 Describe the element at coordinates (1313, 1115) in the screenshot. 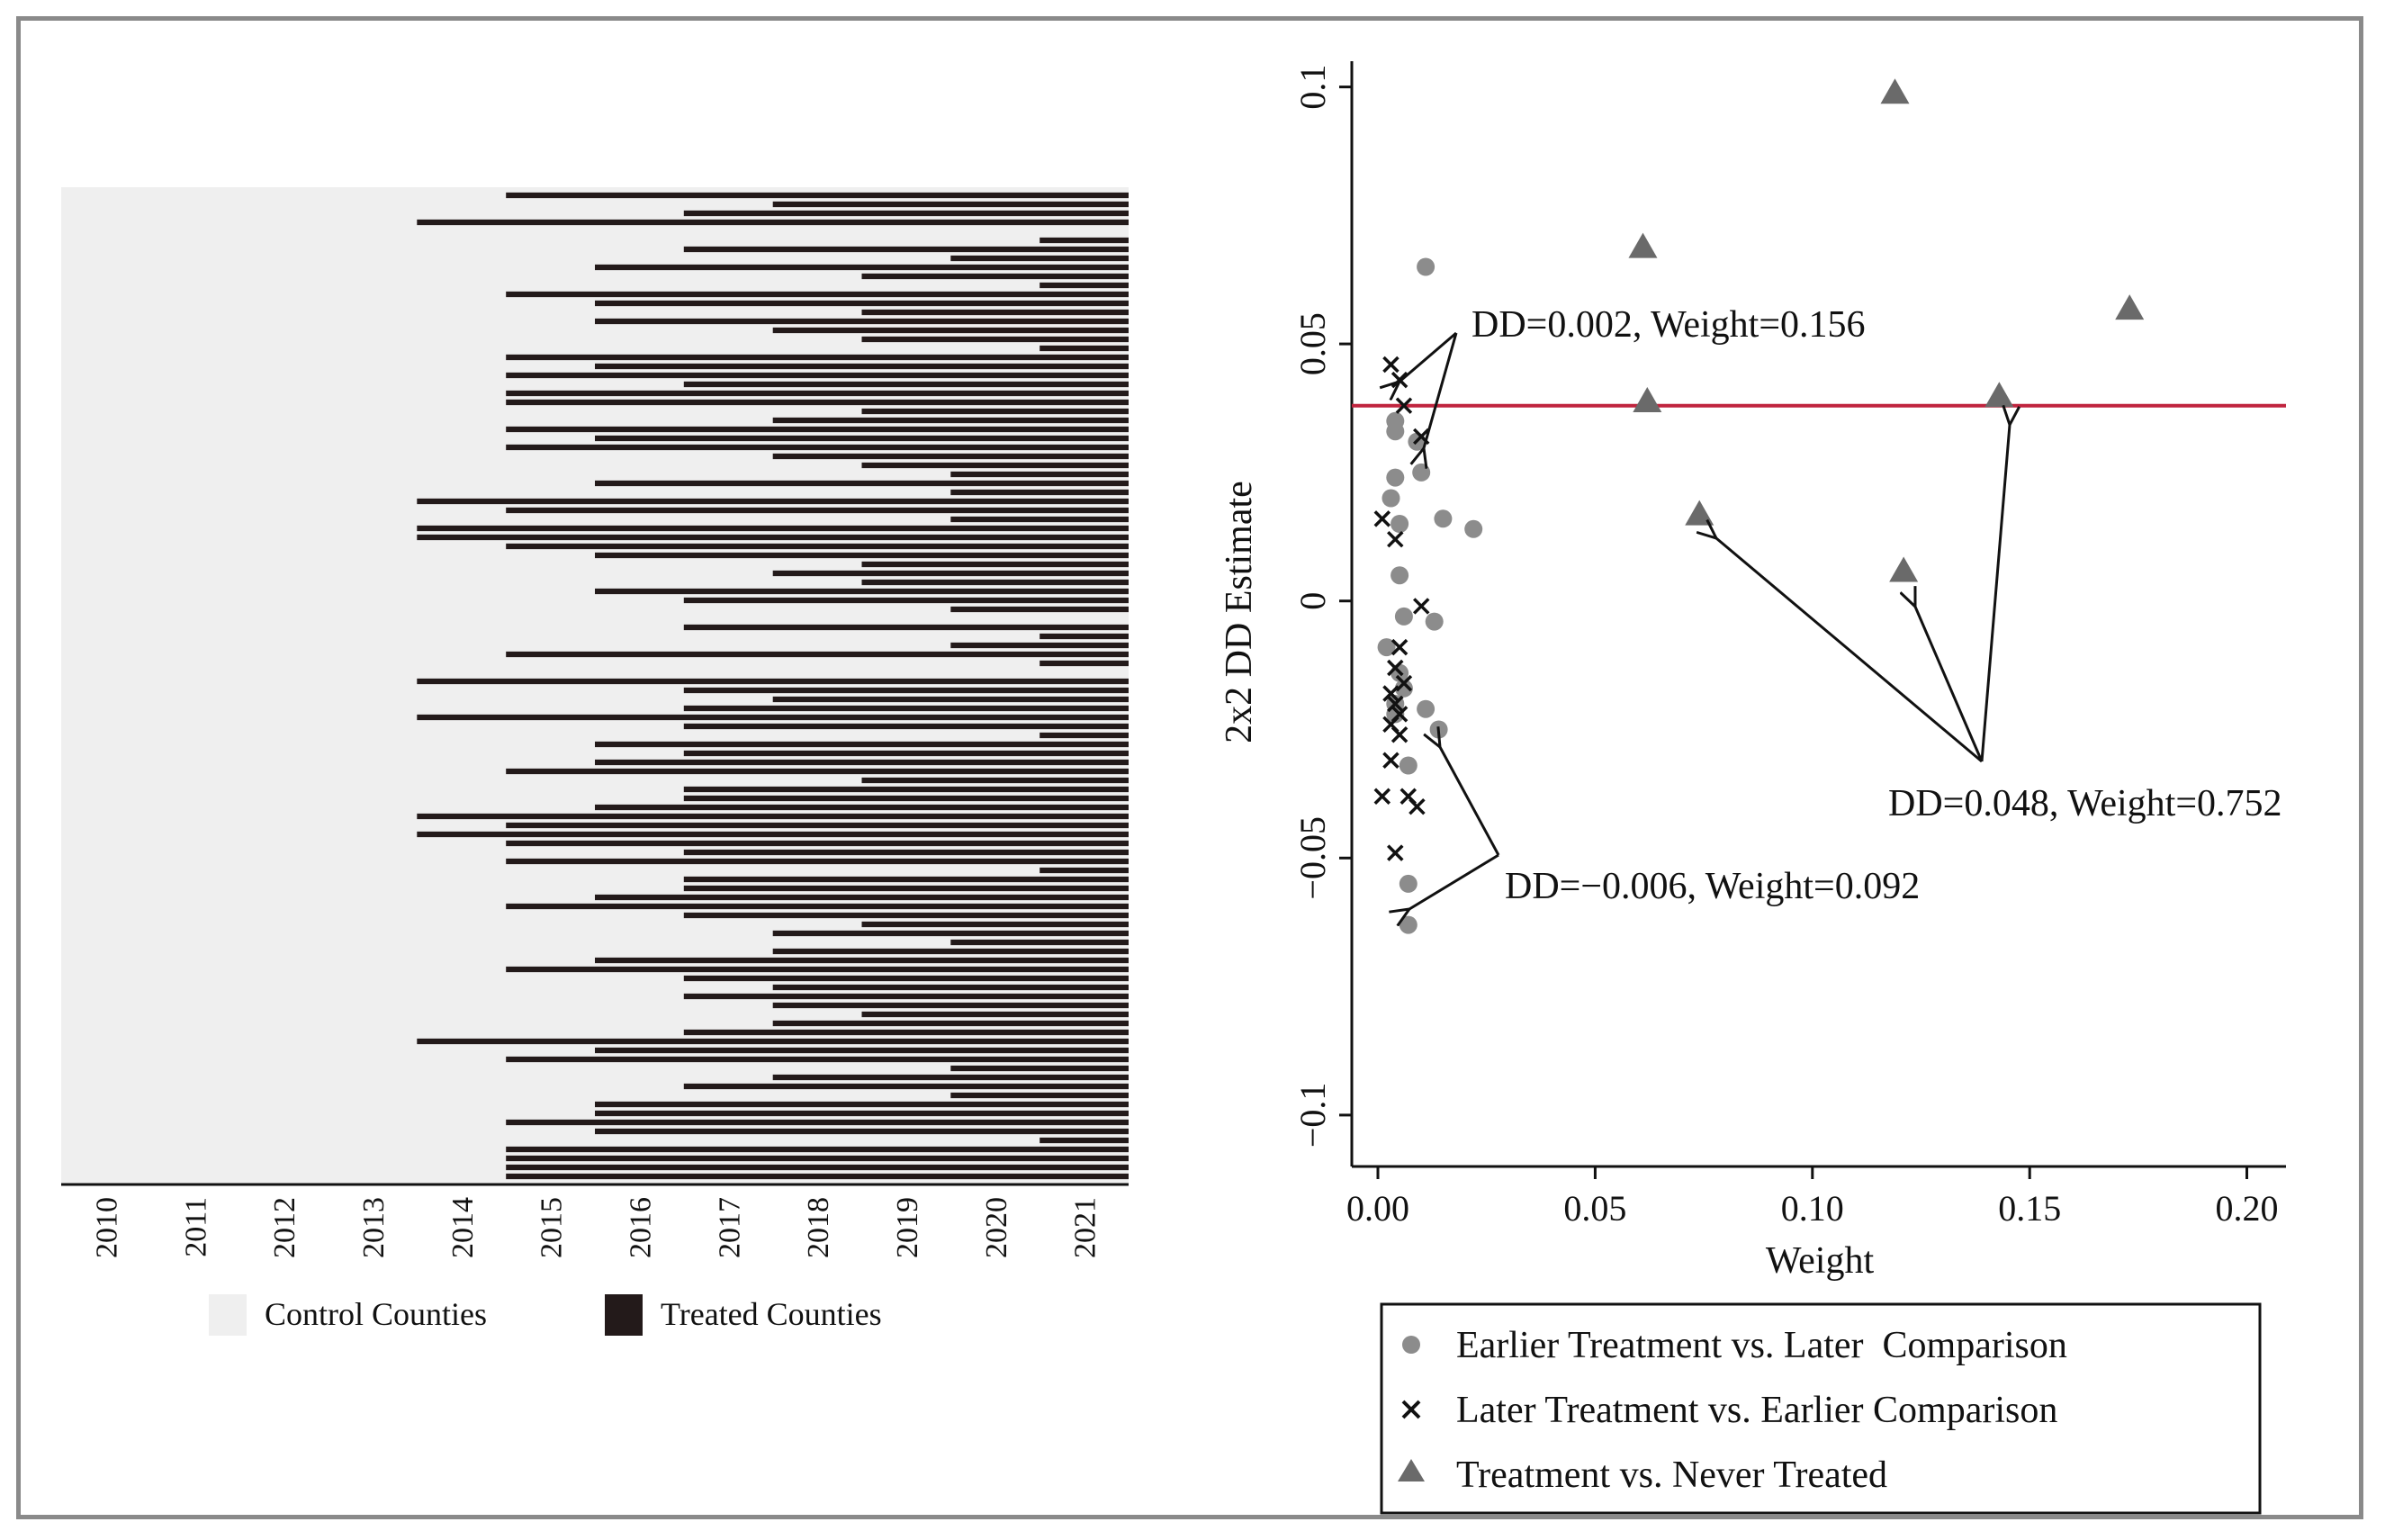

I see `y-tick-label: −0.1` at that location.